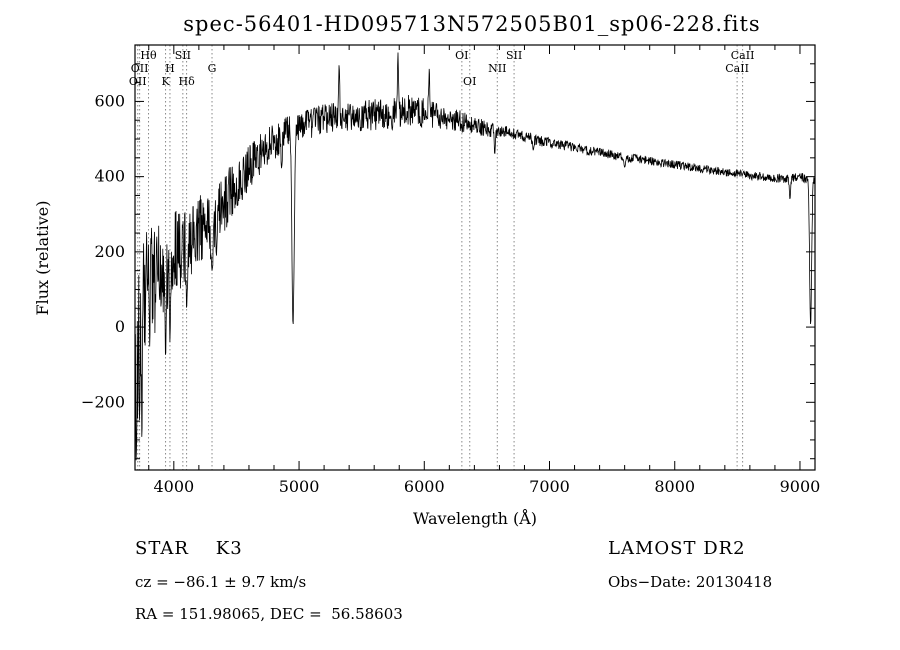  What do you see at coordinates (549, 486) in the screenshot?
I see `x-tick-label: 7000` at bounding box center [549, 486].